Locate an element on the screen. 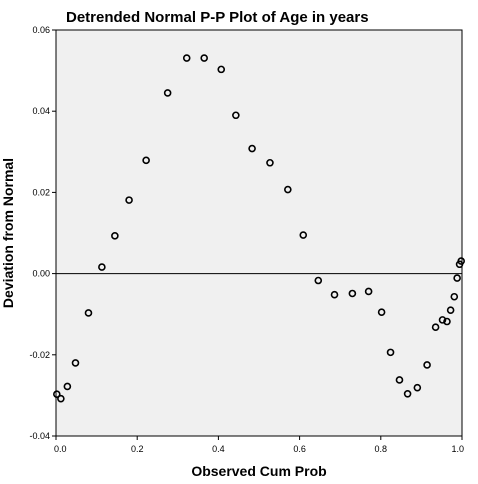 This screenshot has width=478, height=484. y-tick-label: -0.02 is located at coordinates (39, 355).